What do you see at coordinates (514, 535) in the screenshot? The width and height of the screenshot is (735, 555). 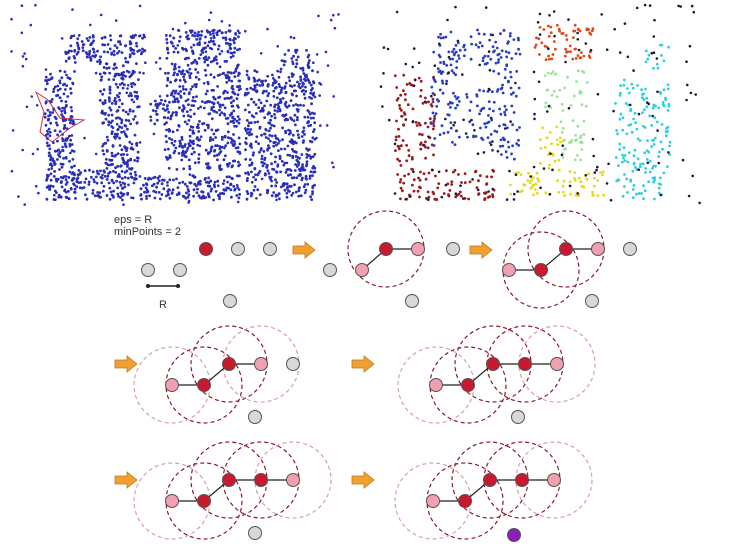 I see `noise-point` at bounding box center [514, 535].